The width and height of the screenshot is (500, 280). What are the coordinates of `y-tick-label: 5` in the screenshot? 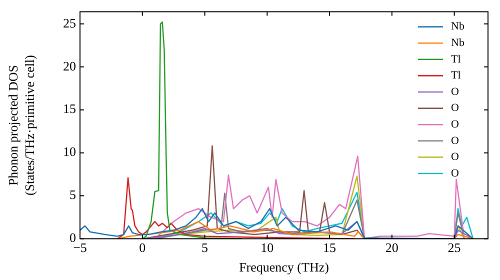 It's located at (73, 194).